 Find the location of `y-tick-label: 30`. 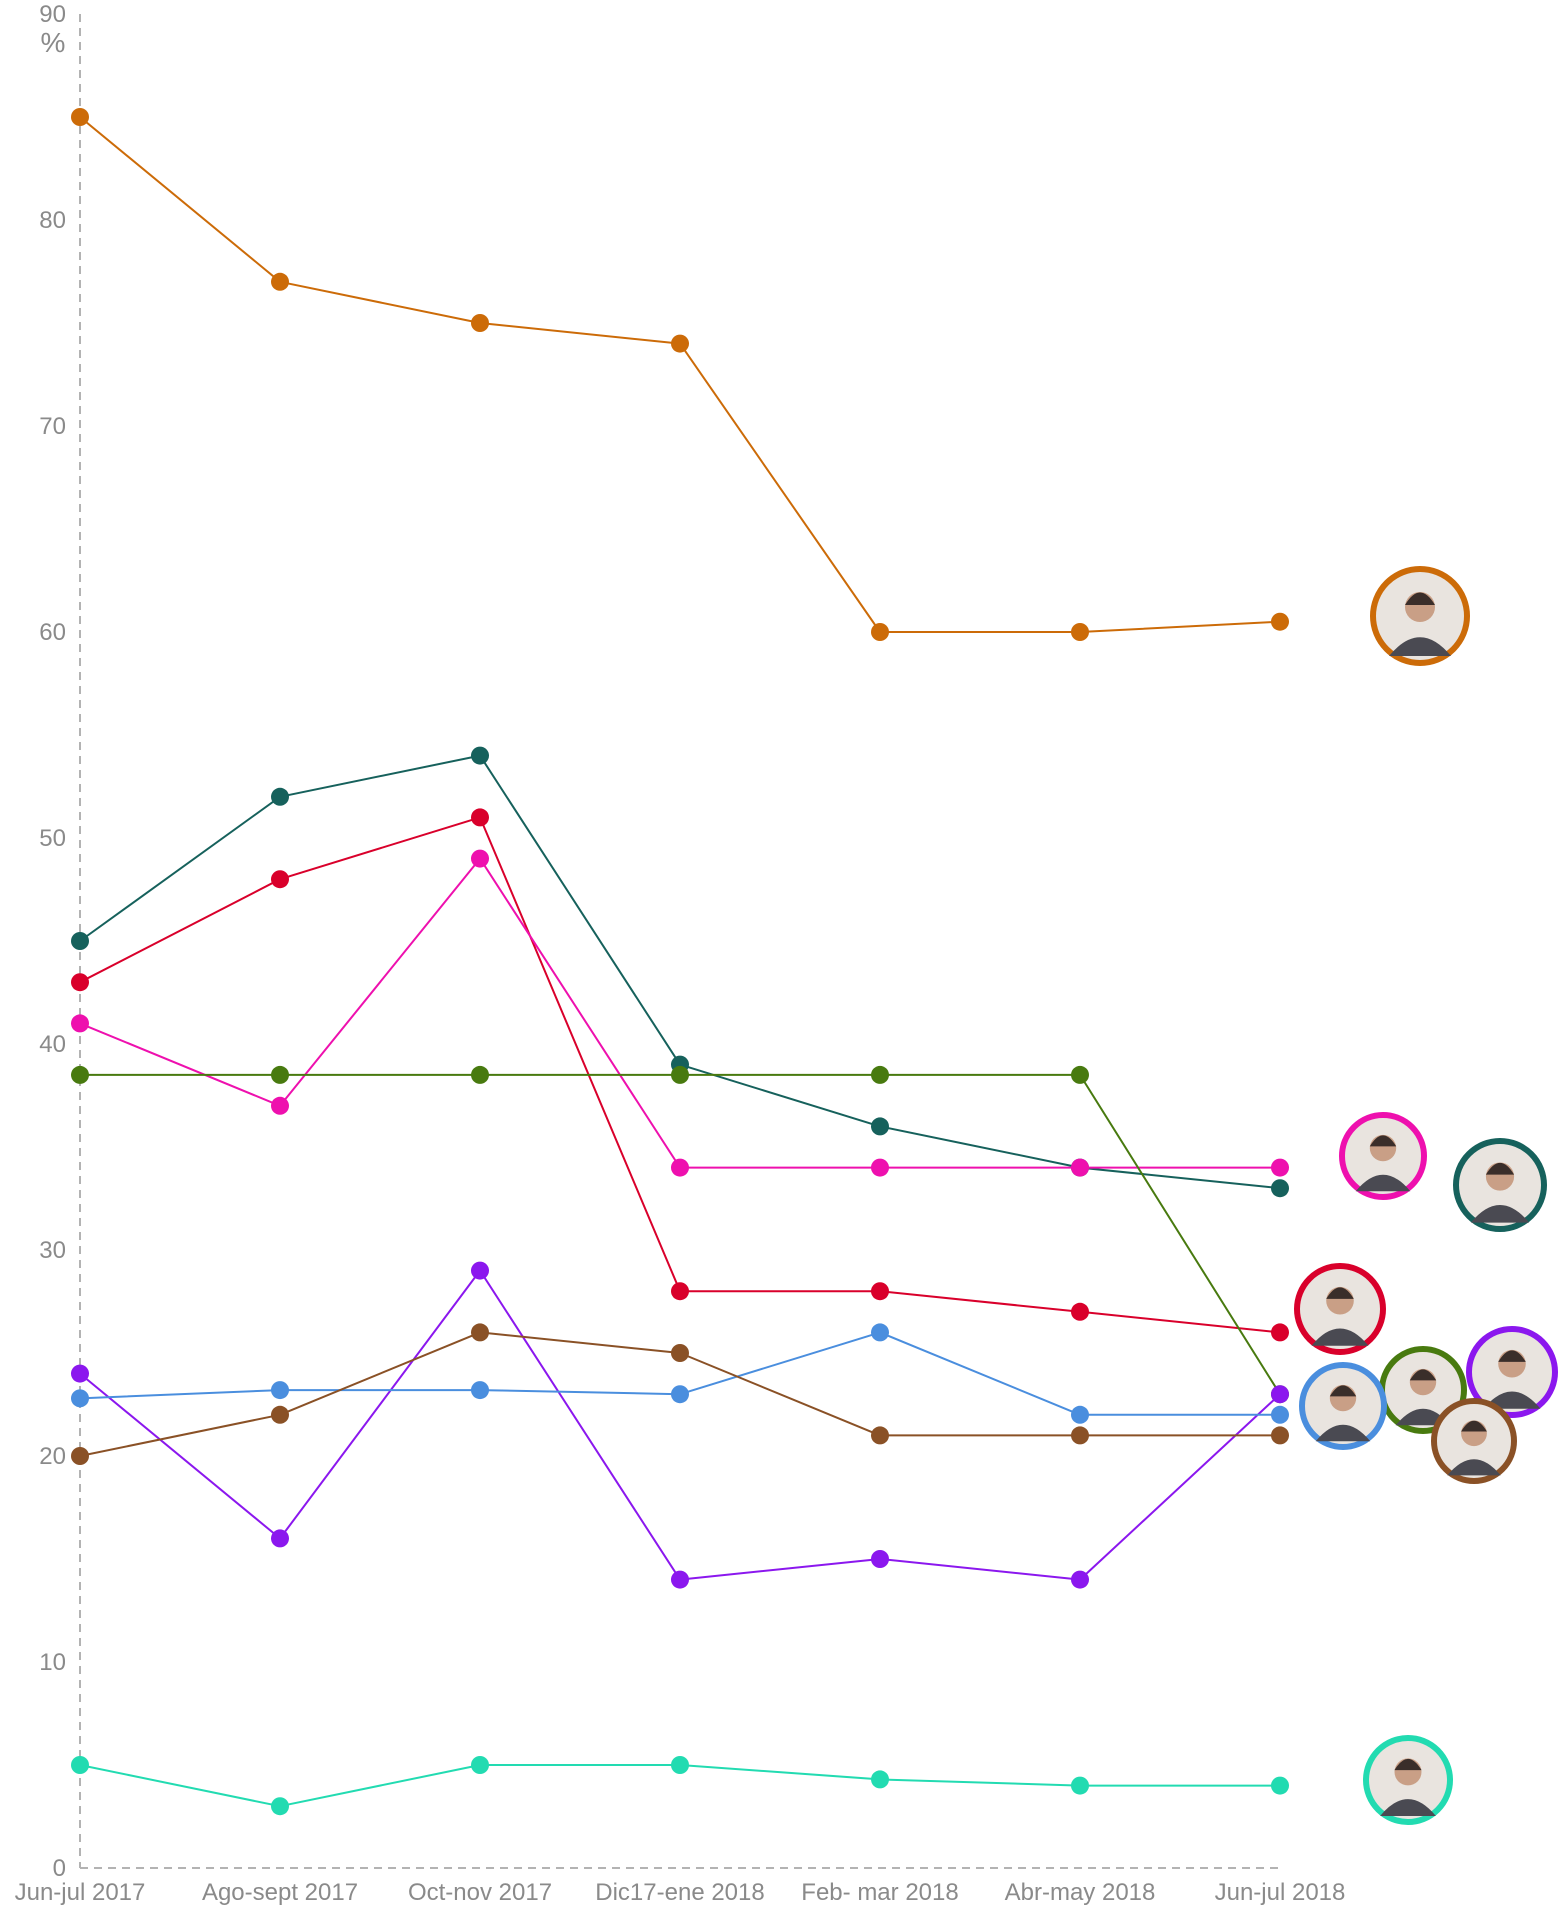

y-tick-label: 30 is located at coordinates (52, 1250).